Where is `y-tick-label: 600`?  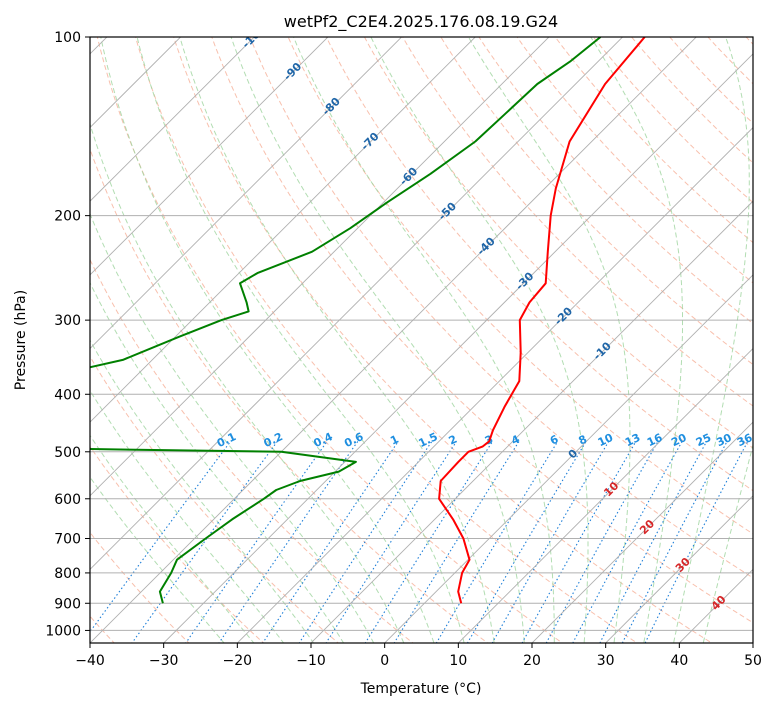
y-tick-label: 600 is located at coordinates (67, 500).